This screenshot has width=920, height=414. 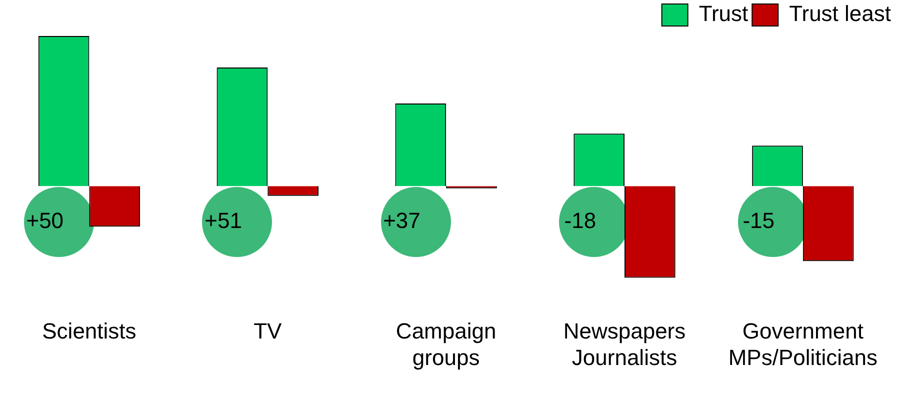 I want to click on annotation: +50, so click(x=45, y=221).